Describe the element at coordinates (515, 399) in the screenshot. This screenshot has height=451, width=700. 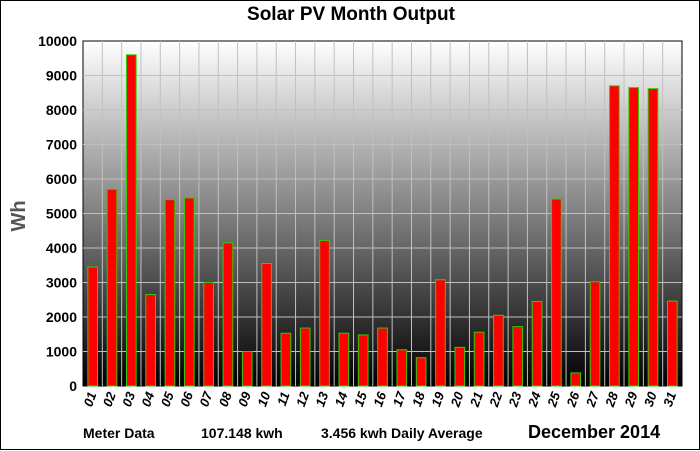
I see `x-tick-label: 23` at that location.